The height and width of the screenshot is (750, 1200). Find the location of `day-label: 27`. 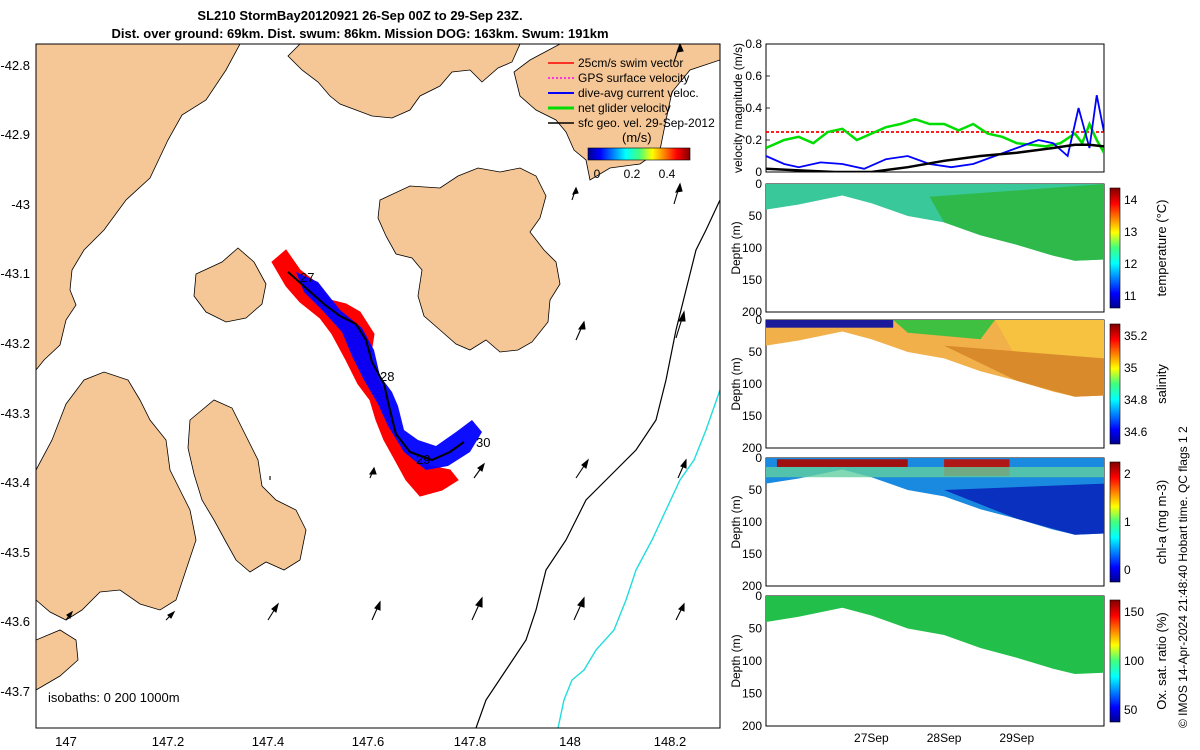

day-label: 27 is located at coordinates (307, 277).